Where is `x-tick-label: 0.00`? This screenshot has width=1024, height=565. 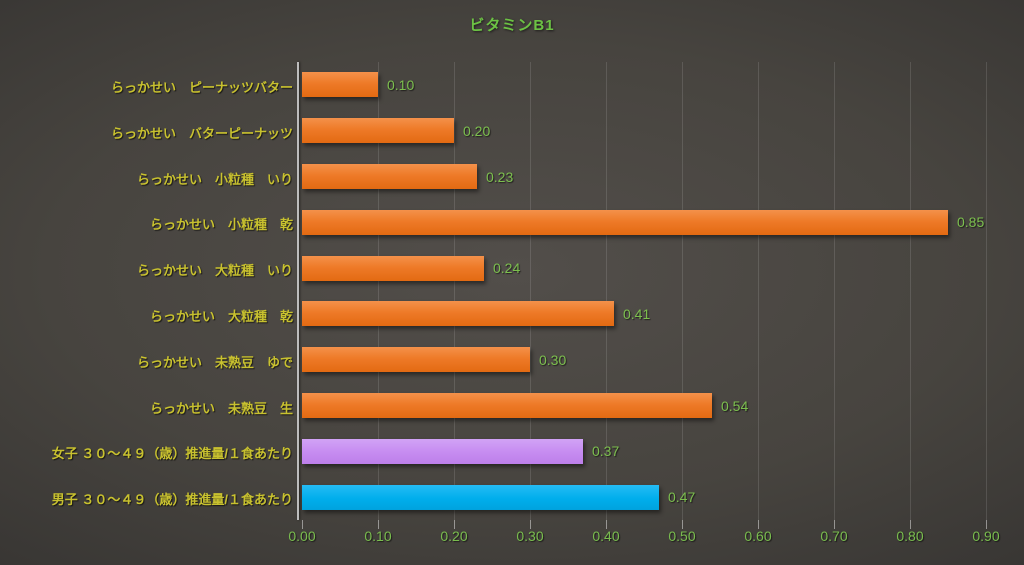
x-tick-label: 0.00 is located at coordinates (302, 536).